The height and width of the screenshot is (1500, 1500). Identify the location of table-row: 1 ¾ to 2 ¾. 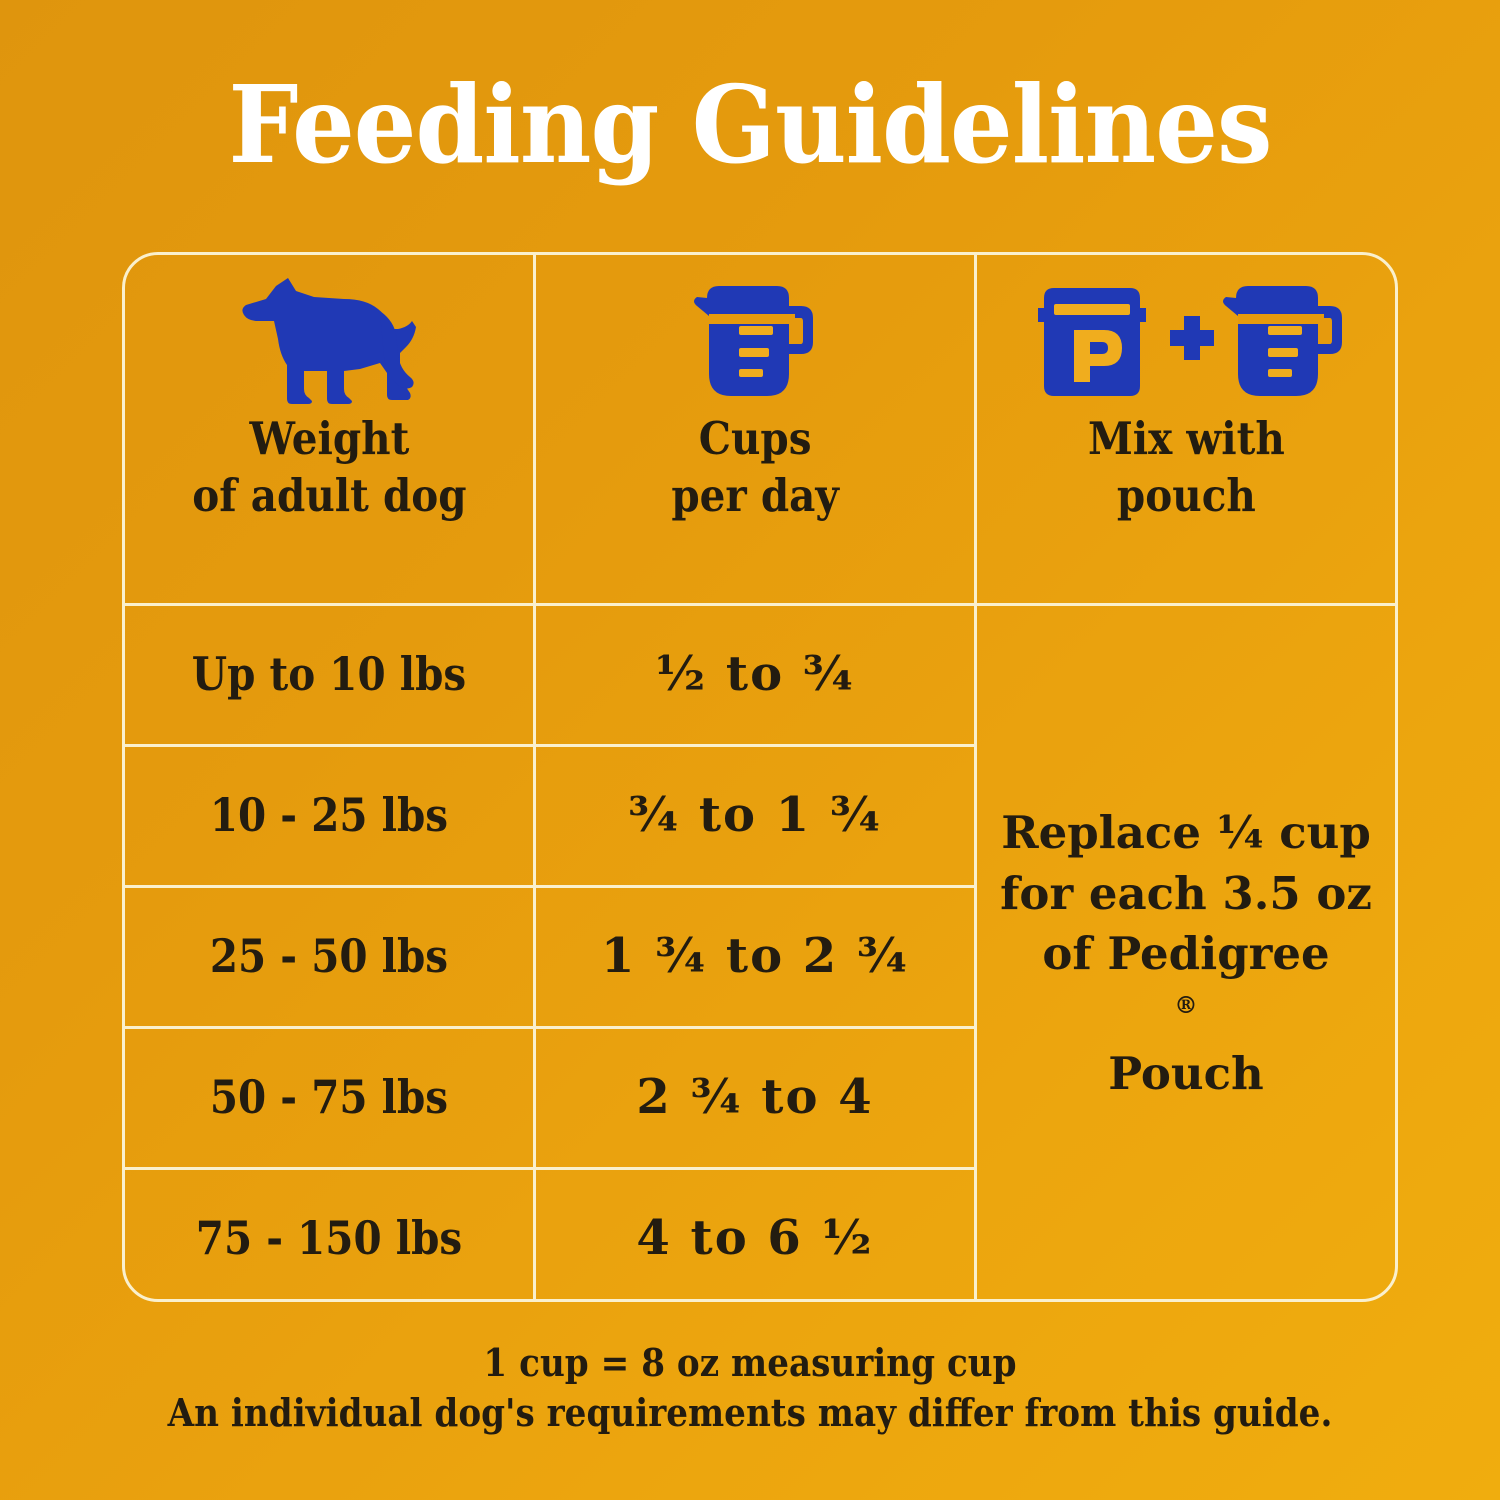
(755, 955).